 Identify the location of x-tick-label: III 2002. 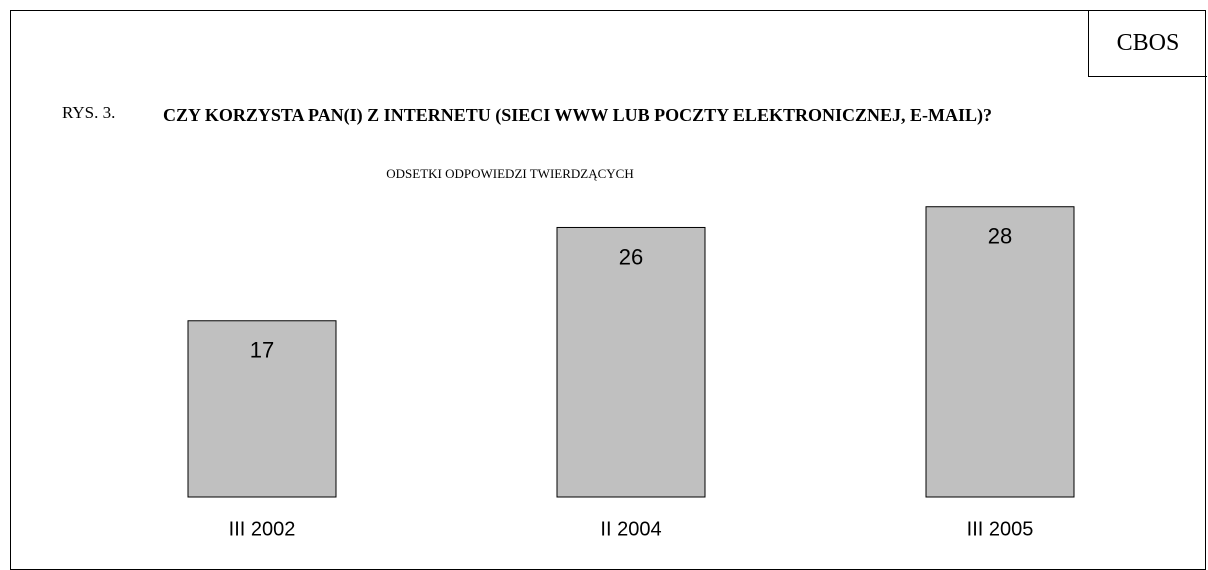
(262, 529).